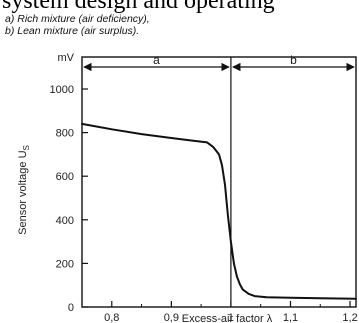 Image resolution: width=359 pixels, height=323 pixels. I want to click on cutoff-header-text: system design and operating, so click(138, 7).